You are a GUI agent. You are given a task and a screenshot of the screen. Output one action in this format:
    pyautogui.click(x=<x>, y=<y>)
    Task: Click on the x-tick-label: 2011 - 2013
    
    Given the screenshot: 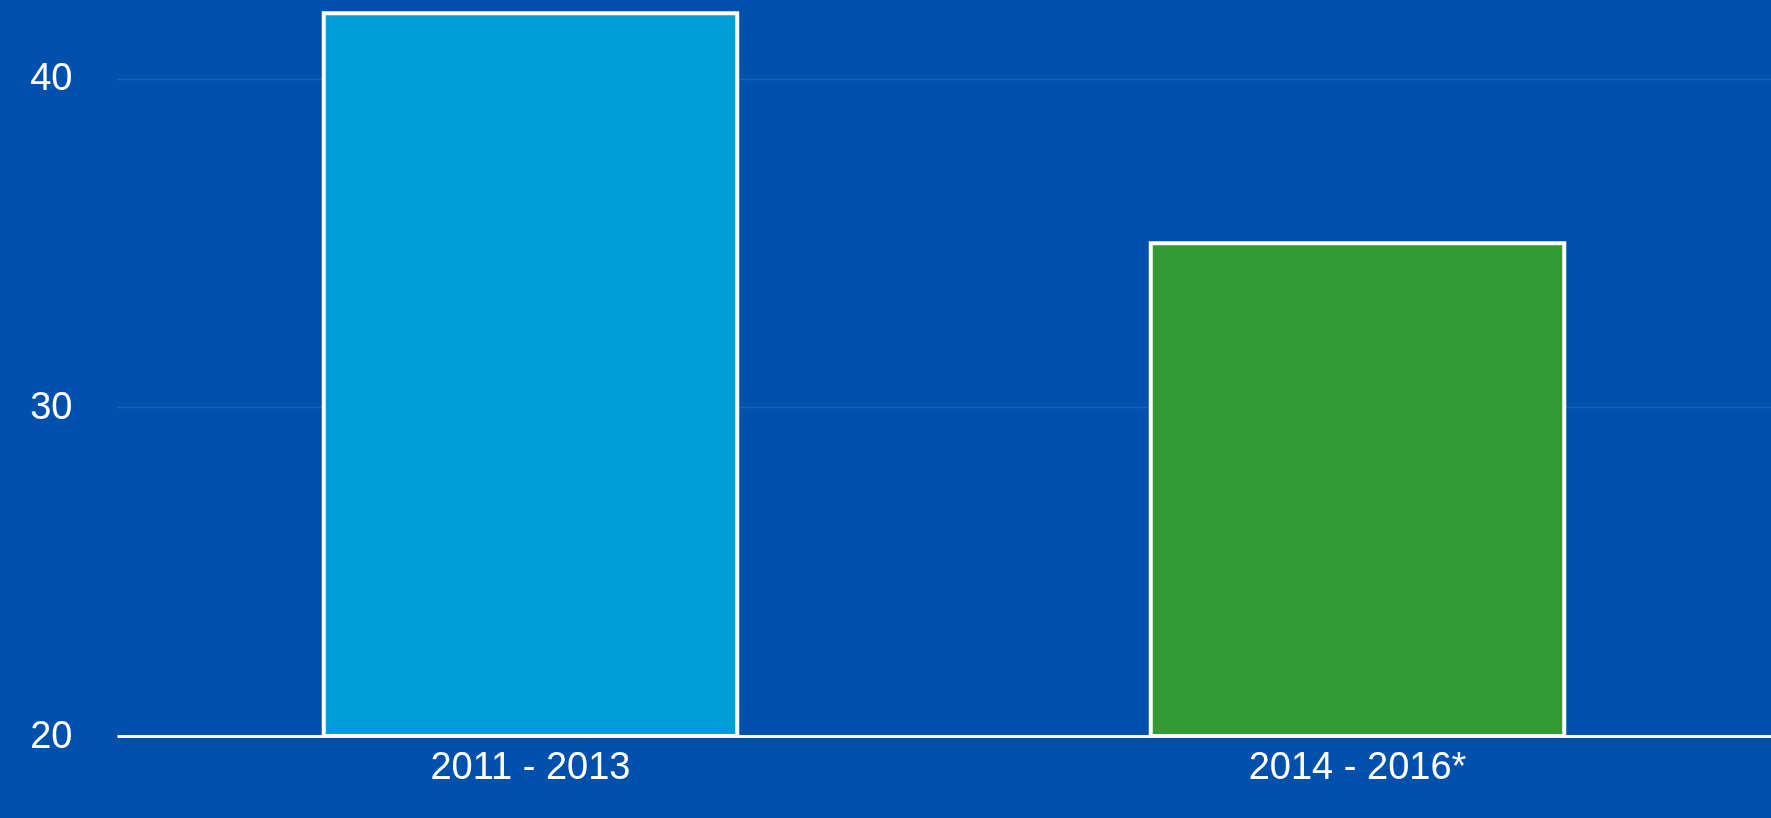 What is the action you would take?
    pyautogui.click(x=530, y=765)
    